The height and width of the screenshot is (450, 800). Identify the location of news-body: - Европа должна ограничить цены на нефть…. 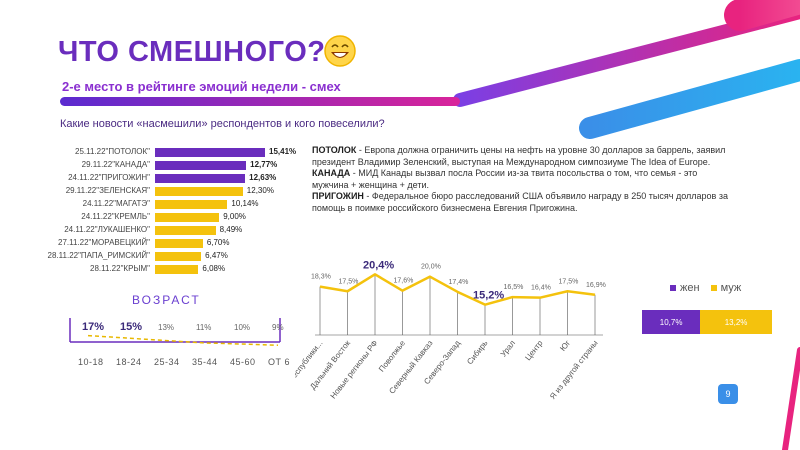
(519, 156).